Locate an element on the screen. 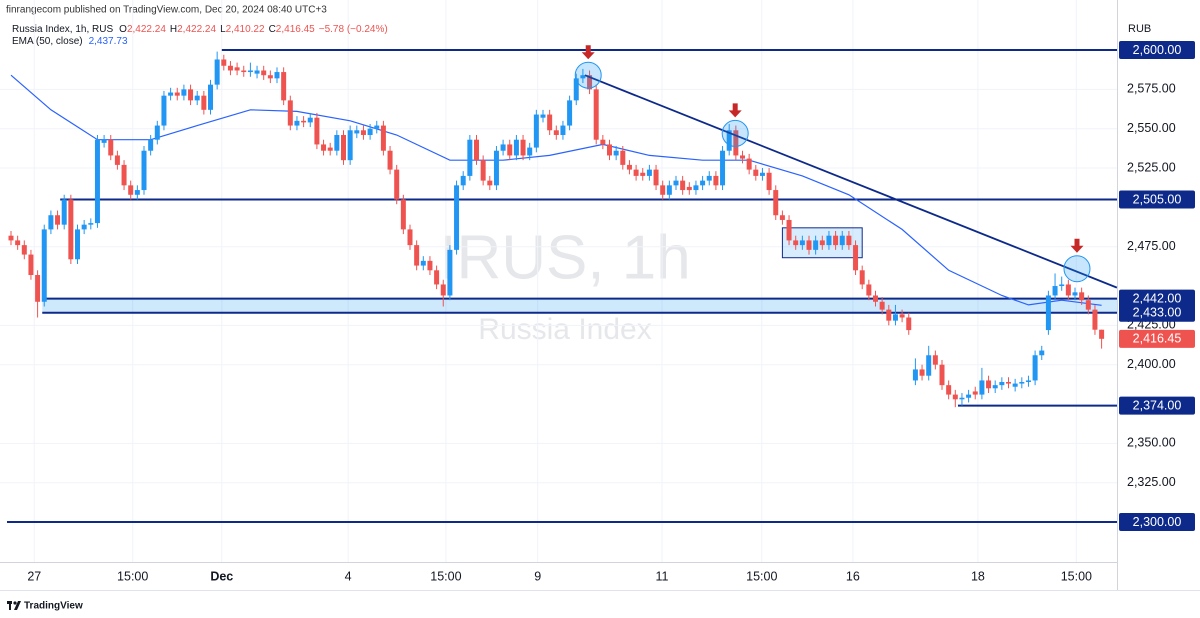  ohlc-key: O is located at coordinates (123, 29).